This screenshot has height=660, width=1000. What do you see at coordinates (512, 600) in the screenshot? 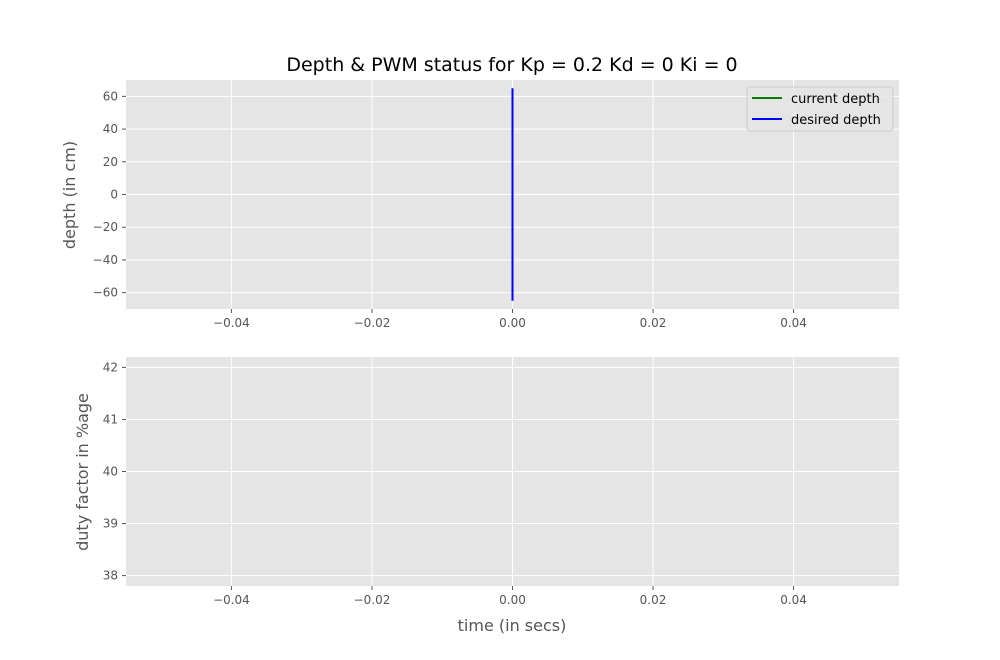
I see `duty-x-tick-label: 0.00` at bounding box center [512, 600].